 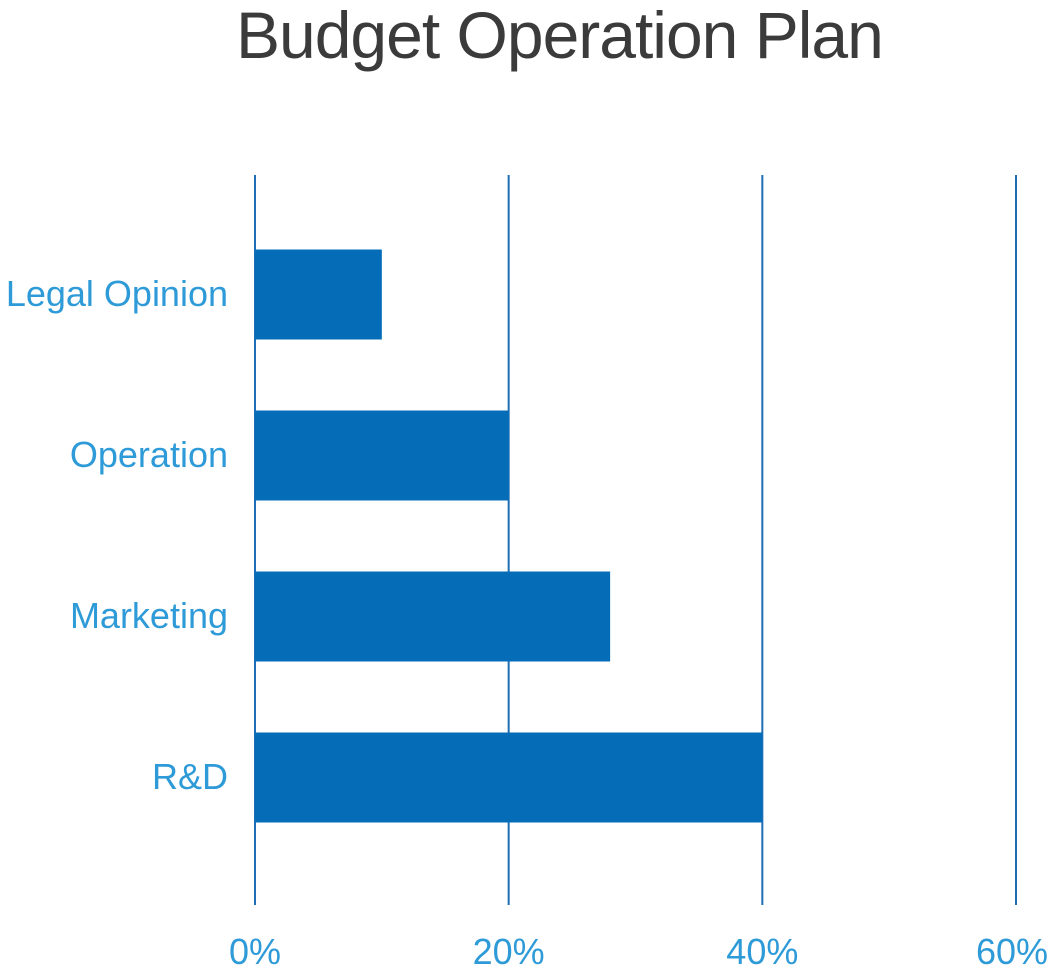 I want to click on category-label: Marketing, so click(x=149, y=615).